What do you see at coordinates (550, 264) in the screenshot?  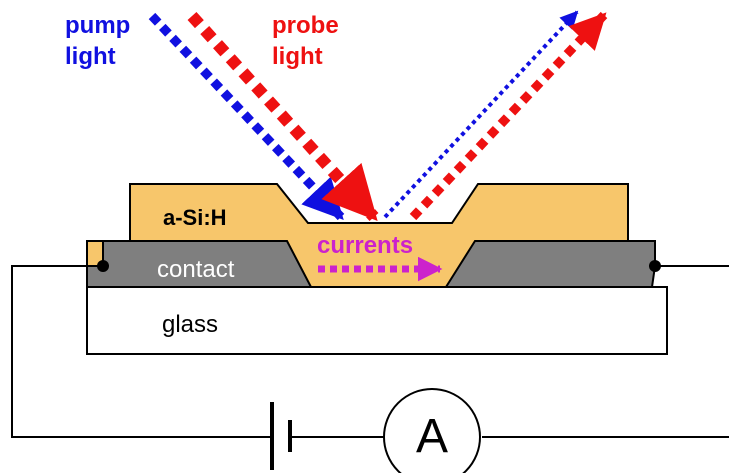 I see `contact-right` at bounding box center [550, 264].